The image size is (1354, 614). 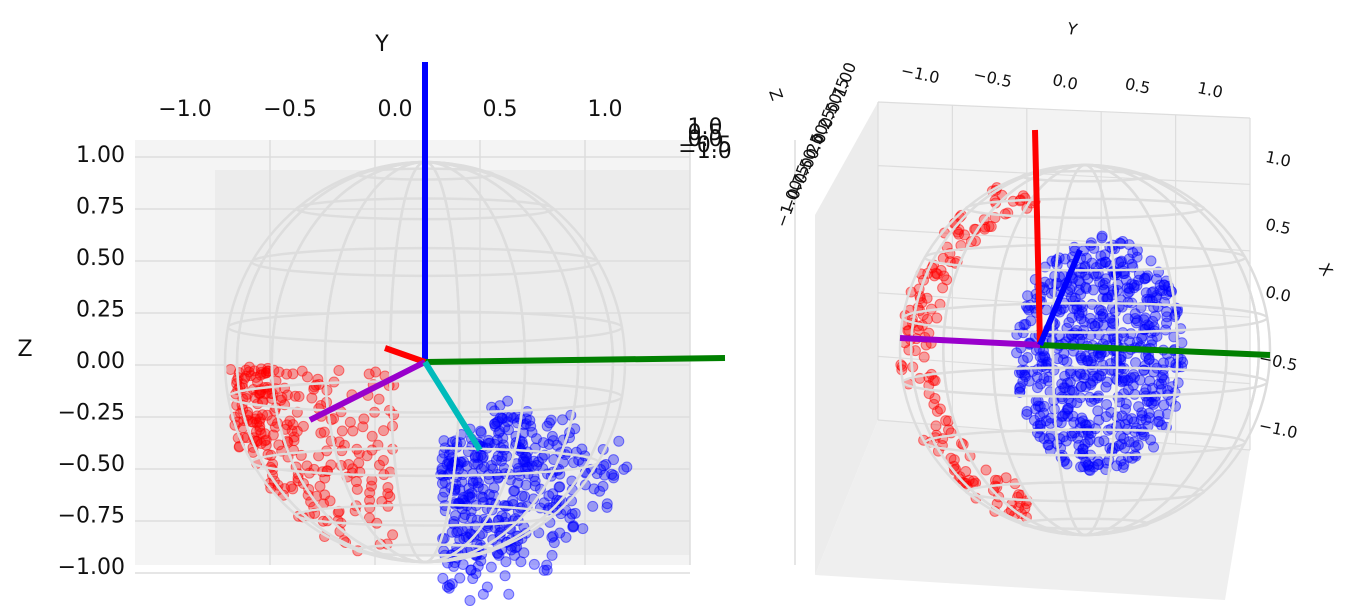 What do you see at coordinates (100, 310) in the screenshot?
I see `tick-label: 0.25` at bounding box center [100, 310].